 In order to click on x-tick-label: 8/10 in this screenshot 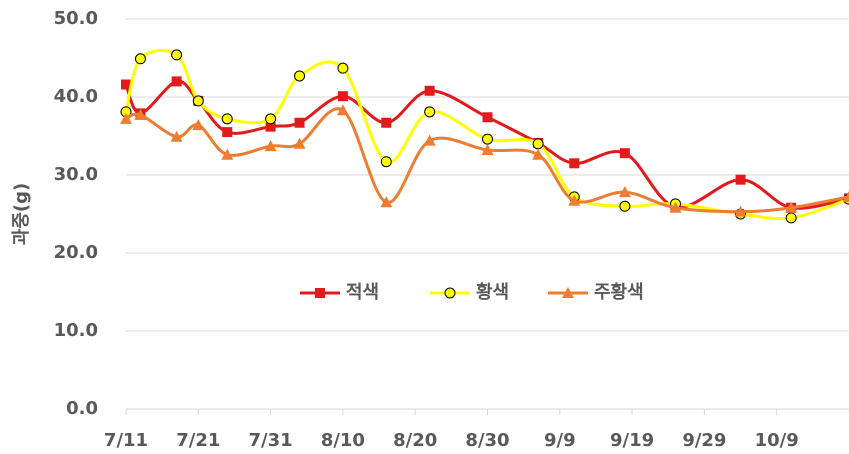, I will do `click(343, 440)`.